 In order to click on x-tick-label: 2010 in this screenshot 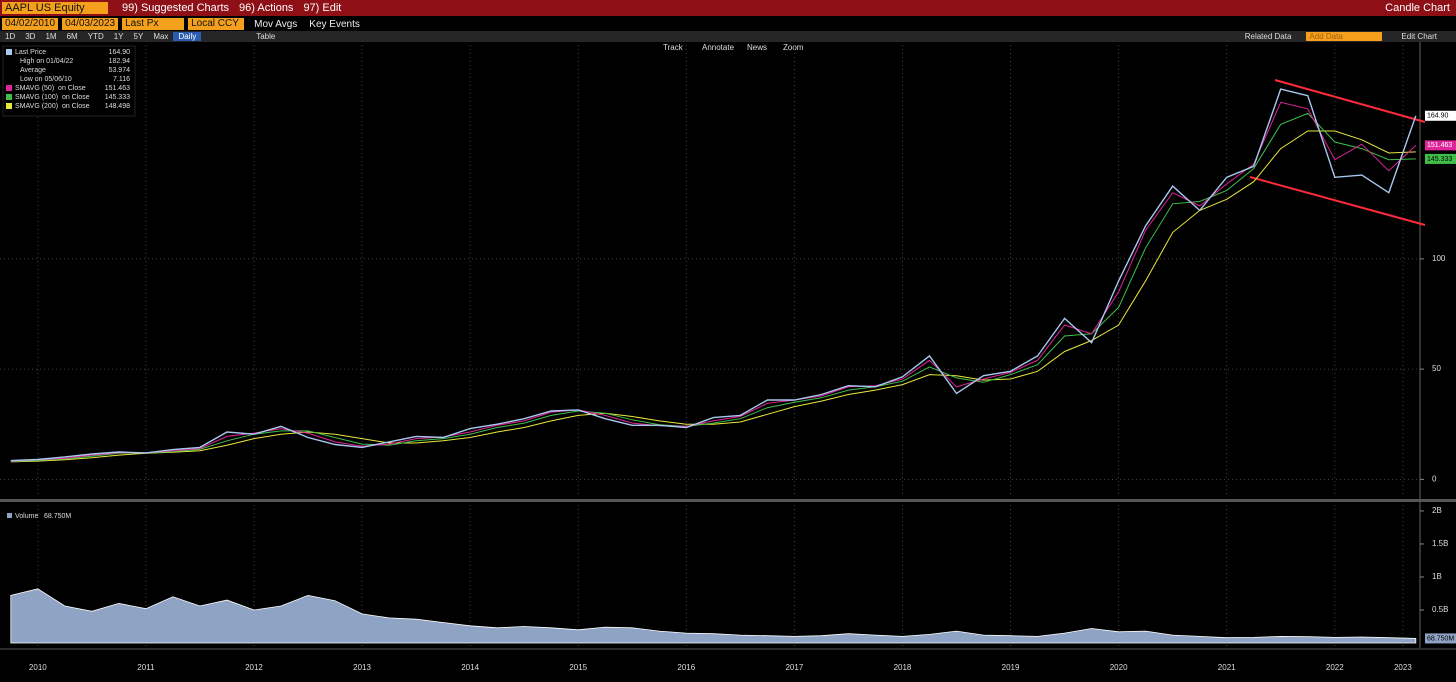, I will do `click(38, 667)`.